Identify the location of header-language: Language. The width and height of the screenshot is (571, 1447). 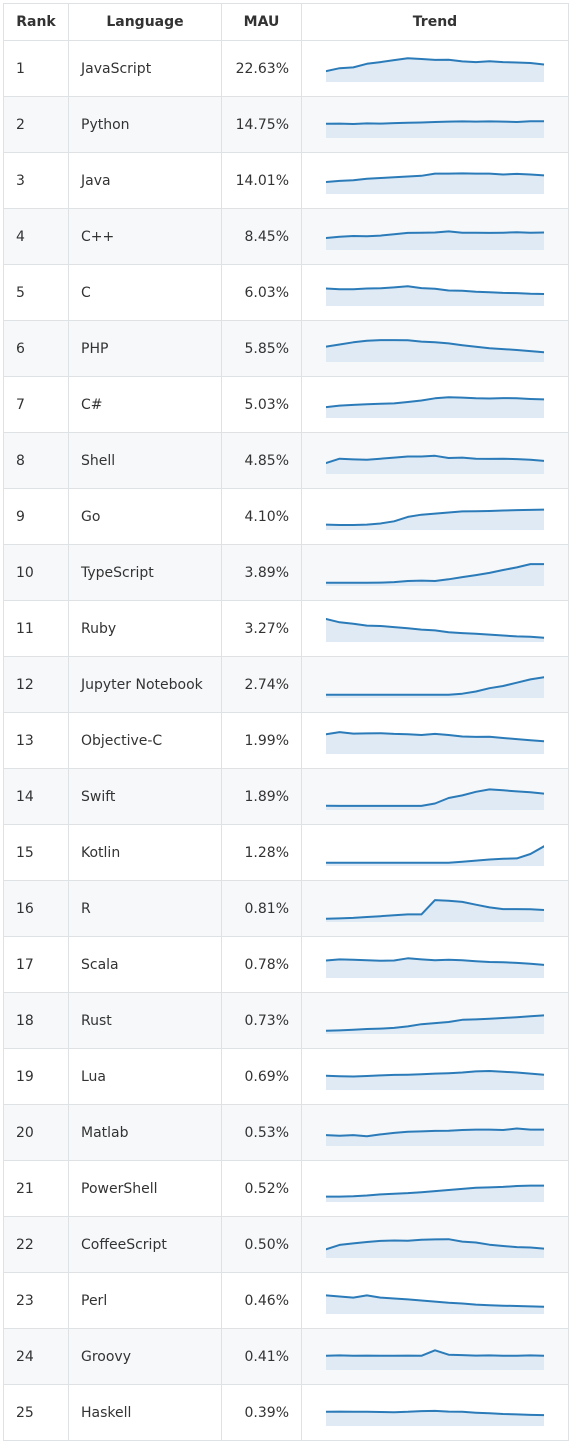
(145, 22).